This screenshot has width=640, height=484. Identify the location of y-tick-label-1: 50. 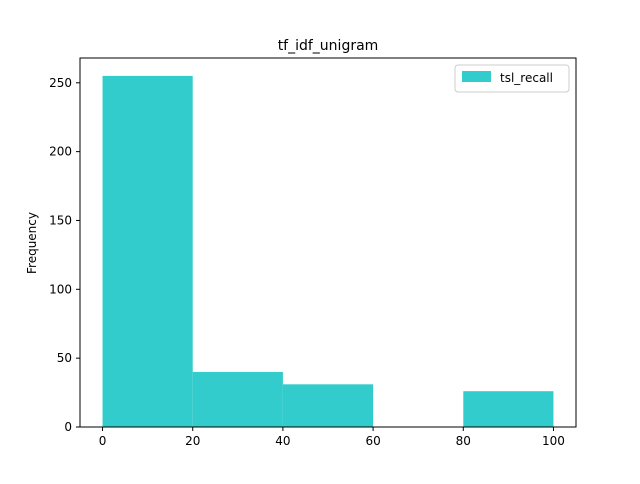
(64, 358).